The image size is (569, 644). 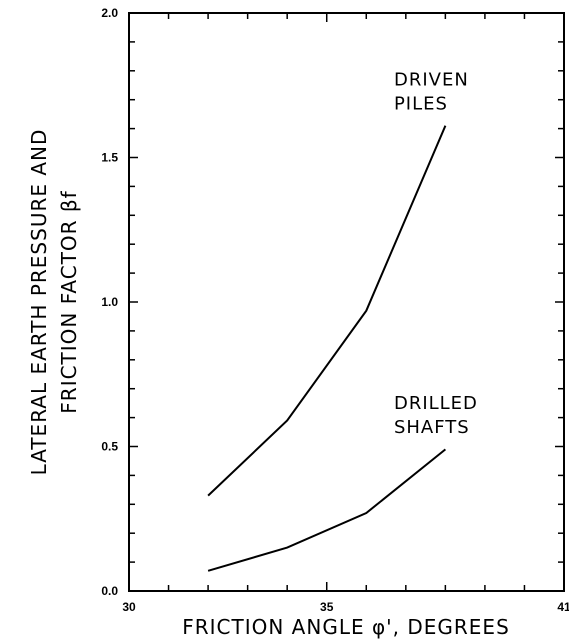 What do you see at coordinates (69, 301) in the screenshot?
I see `y-axis-title-line-2: FRICTION FACTOR βf` at bounding box center [69, 301].